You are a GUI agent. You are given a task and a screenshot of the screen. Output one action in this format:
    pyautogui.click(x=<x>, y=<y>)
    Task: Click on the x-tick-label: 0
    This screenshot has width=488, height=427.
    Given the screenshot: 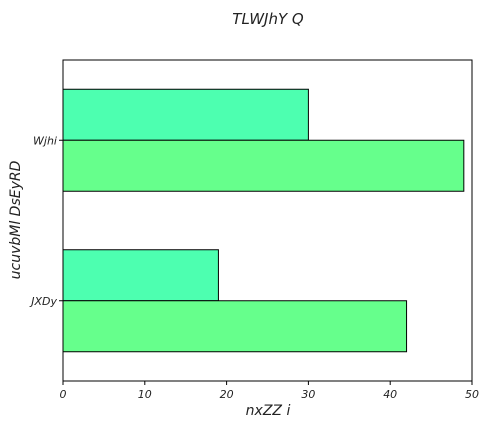 What is the action you would take?
    pyautogui.click(x=63, y=394)
    